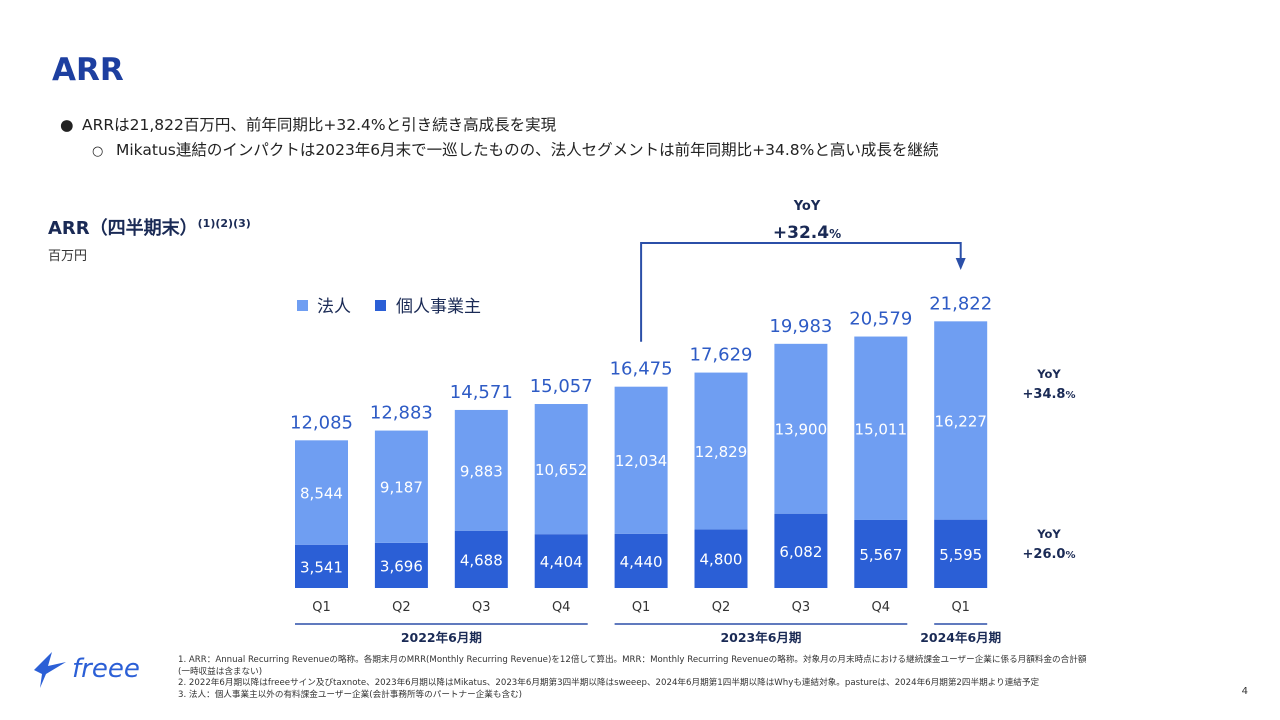 The height and width of the screenshot is (720, 1280). Describe the element at coordinates (88, 70) in the screenshot. I see `page-title: ARR` at that location.